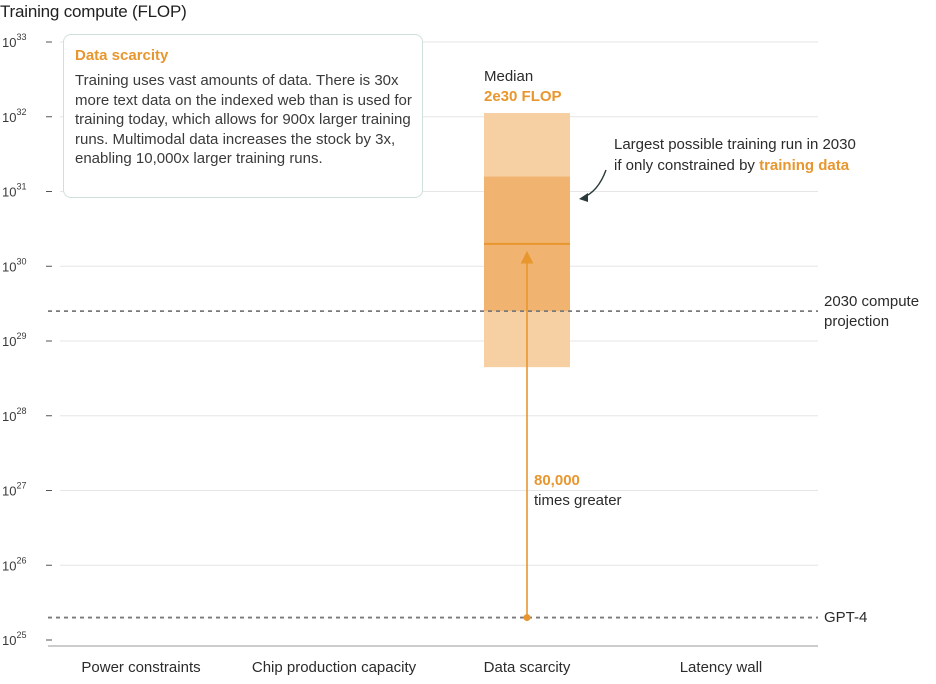  What do you see at coordinates (334, 667) in the screenshot?
I see `x-category-label: Chip production capacity` at bounding box center [334, 667].